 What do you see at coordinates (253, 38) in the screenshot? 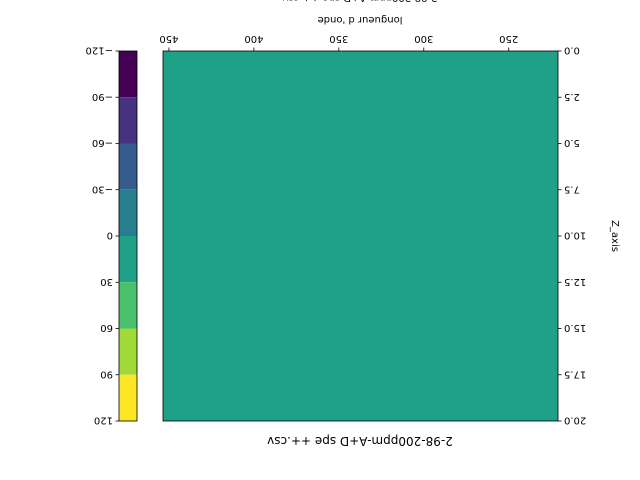
I see `x-tick-label: 400` at bounding box center [253, 38].